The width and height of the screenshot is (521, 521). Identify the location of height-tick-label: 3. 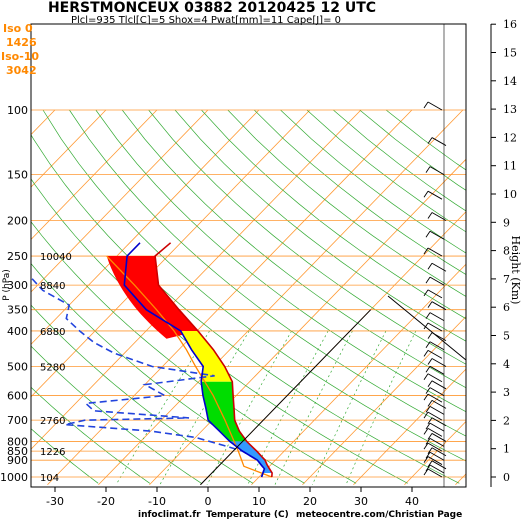
(506, 392).